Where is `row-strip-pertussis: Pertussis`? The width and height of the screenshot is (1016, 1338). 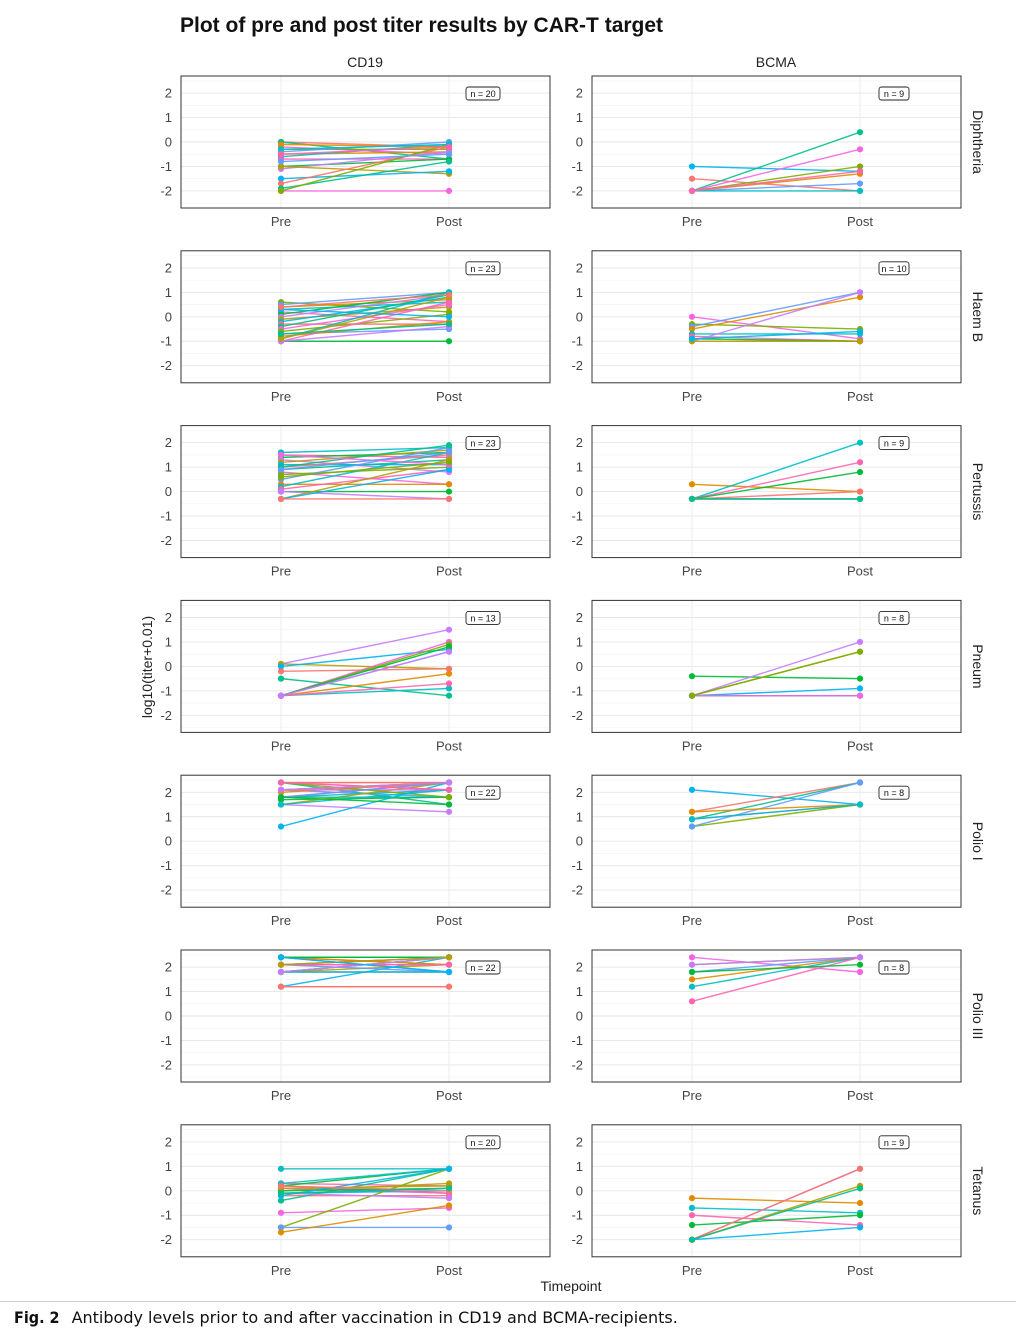
row-strip-pertussis: Pertussis is located at coordinates (978, 492).